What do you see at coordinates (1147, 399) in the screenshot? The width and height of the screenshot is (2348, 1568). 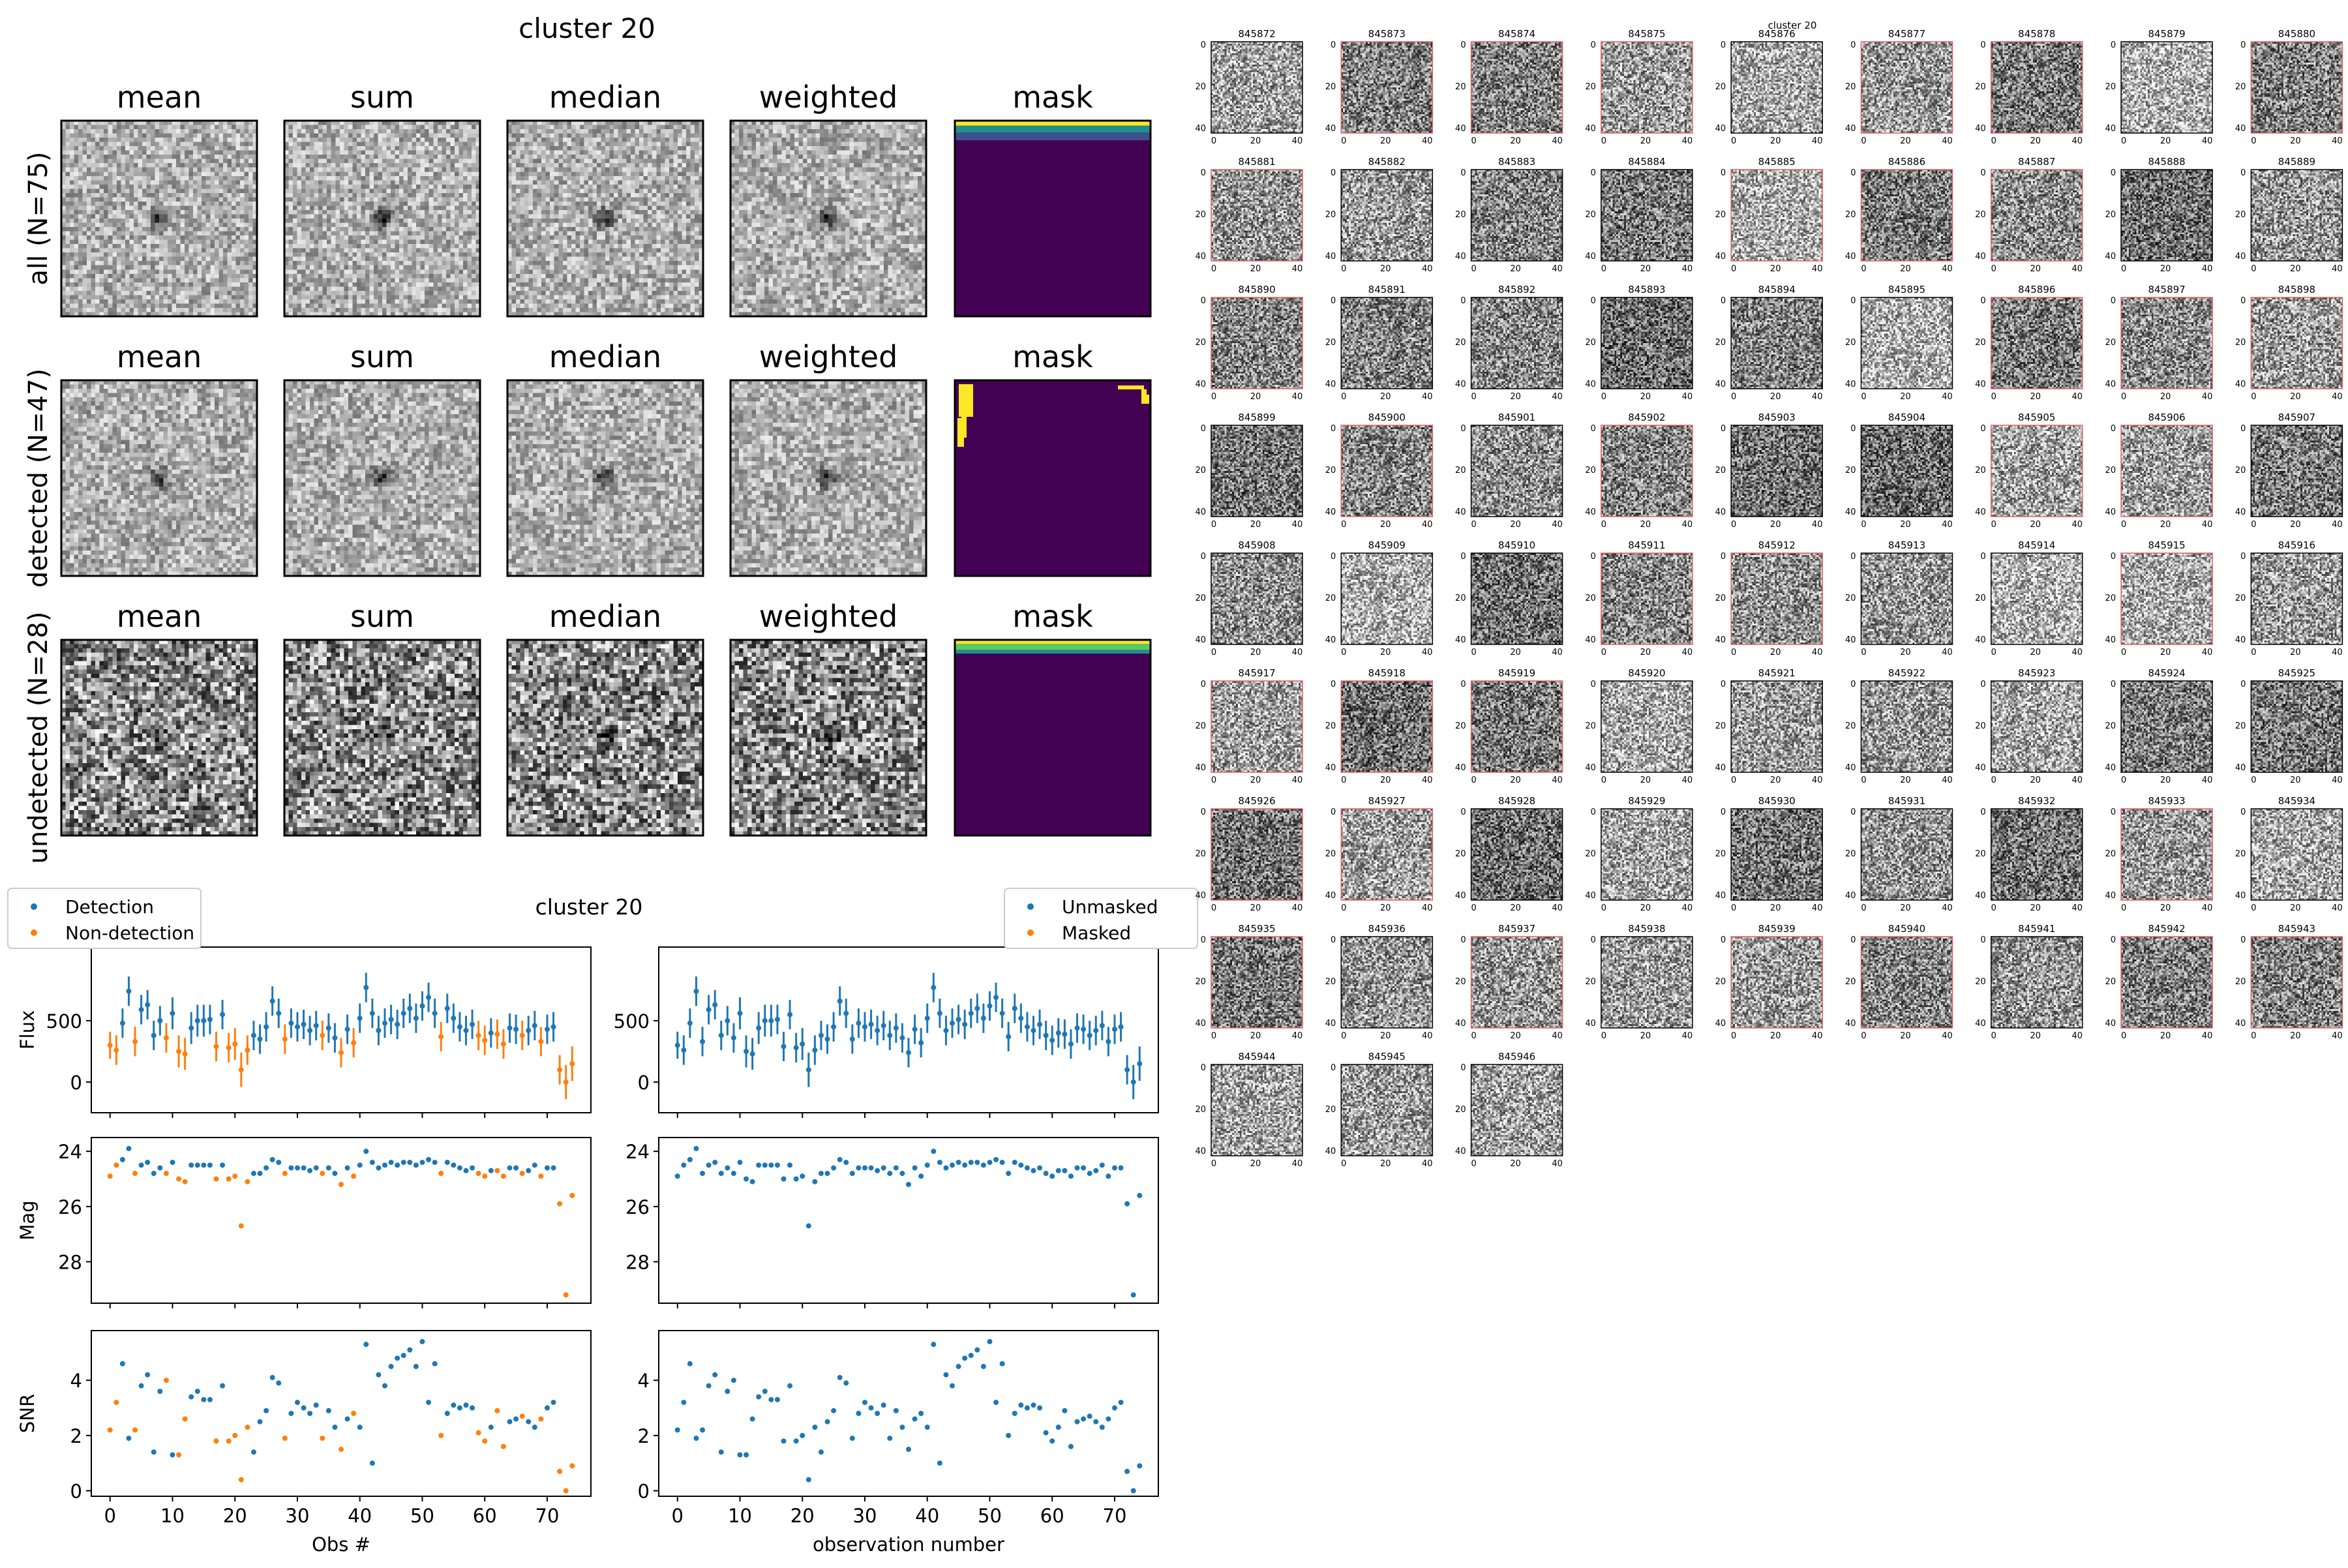 I see `mask-pixels` at bounding box center [1147, 399].